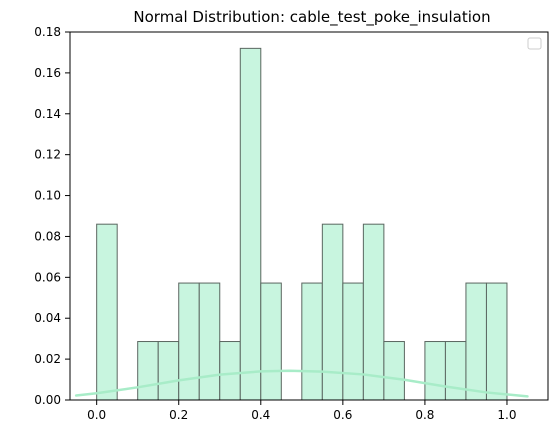 The image size is (556, 437). What do you see at coordinates (47, 236) in the screenshot?
I see `y-tick-label: 0.08` at bounding box center [47, 236].